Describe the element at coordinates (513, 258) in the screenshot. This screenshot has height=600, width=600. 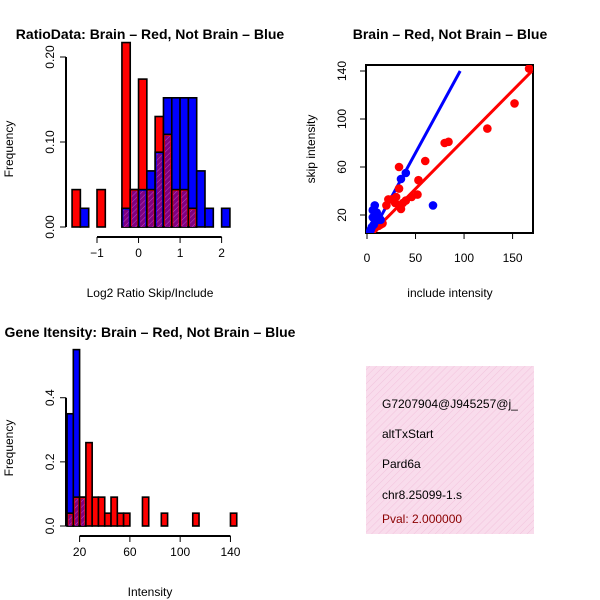
I see `scatter-x-tick-label: 150` at that location.